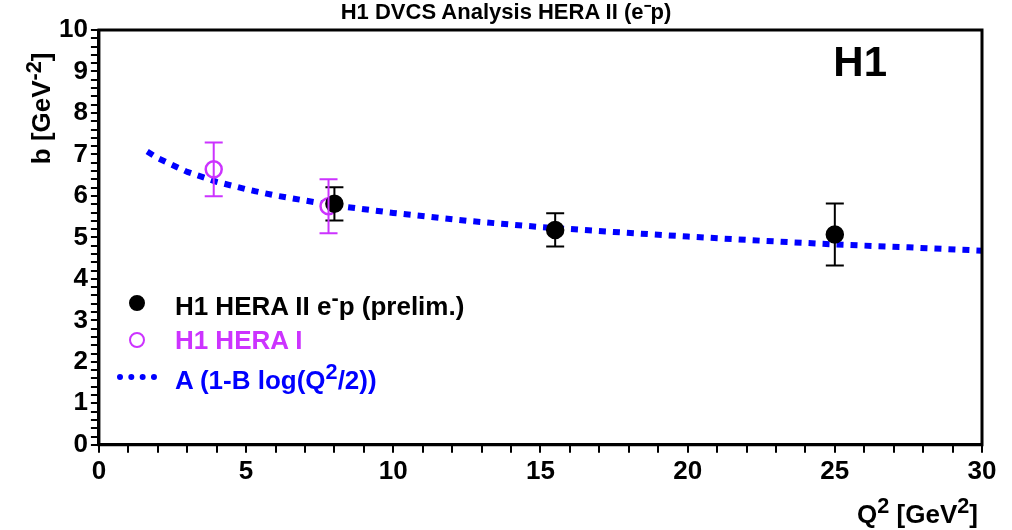 This screenshot has height=530, width=1012. Describe the element at coordinates (393, 469) in the screenshot. I see `x-tick-label: 10` at that location.